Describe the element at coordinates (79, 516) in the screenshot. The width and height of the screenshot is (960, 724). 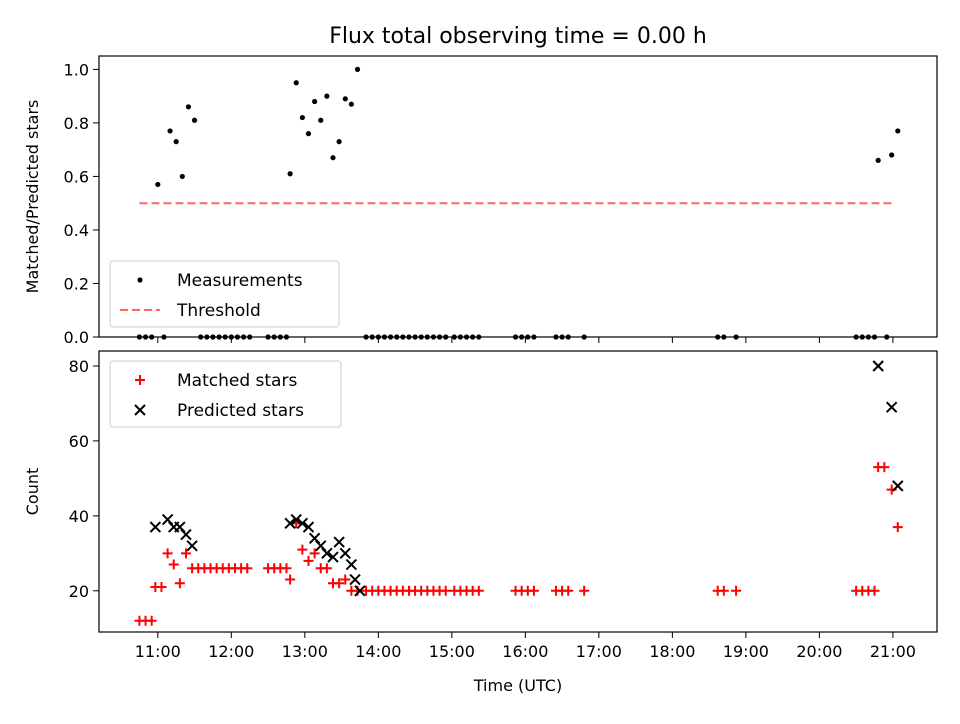
I see `y-tick-label: 40` at that location.